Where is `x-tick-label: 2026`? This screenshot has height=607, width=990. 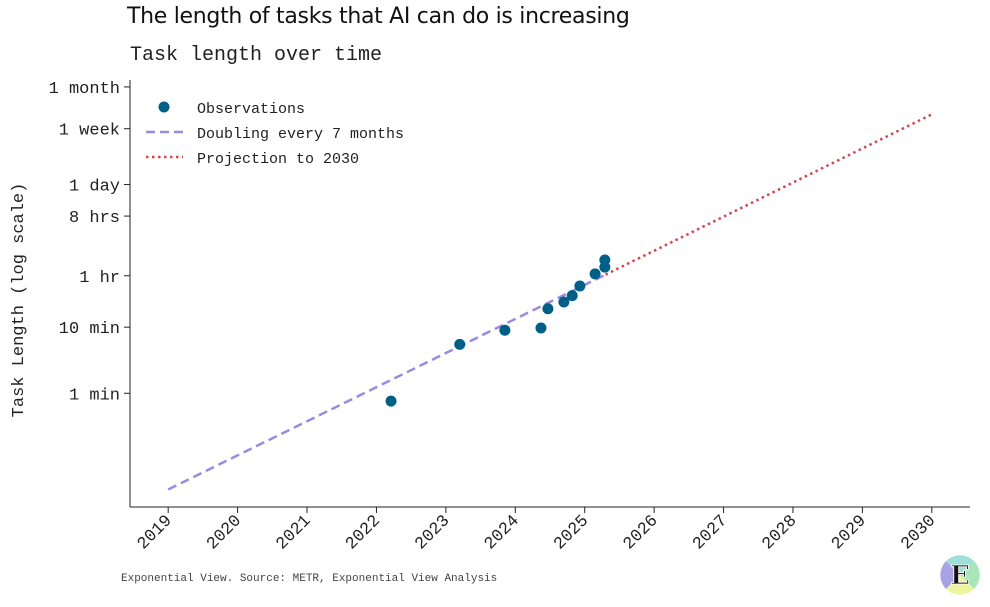 x-tick-label: 2026 is located at coordinates (641, 533).